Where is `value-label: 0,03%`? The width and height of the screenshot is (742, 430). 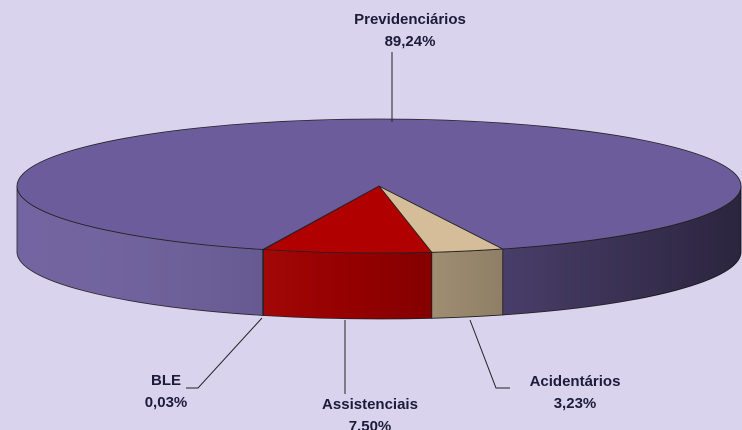 value-label: 0,03% is located at coordinates (166, 402).